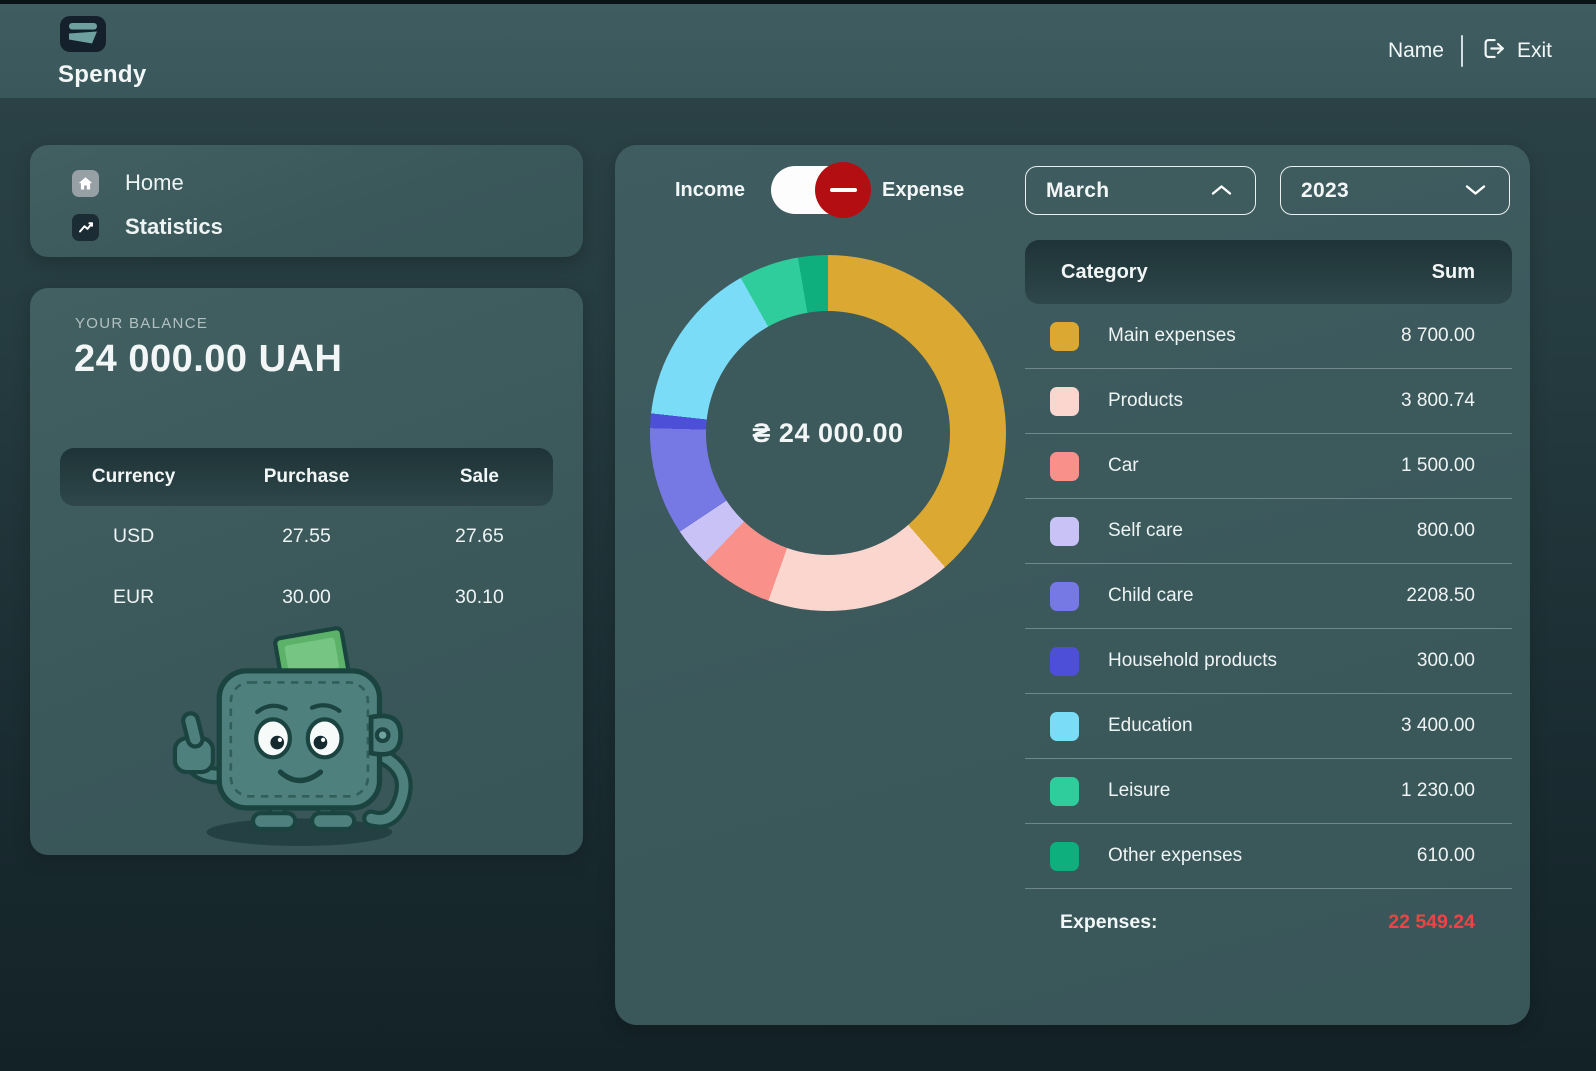  What do you see at coordinates (479, 597) in the screenshot?
I see `currency-cell: 30.10` at bounding box center [479, 597].